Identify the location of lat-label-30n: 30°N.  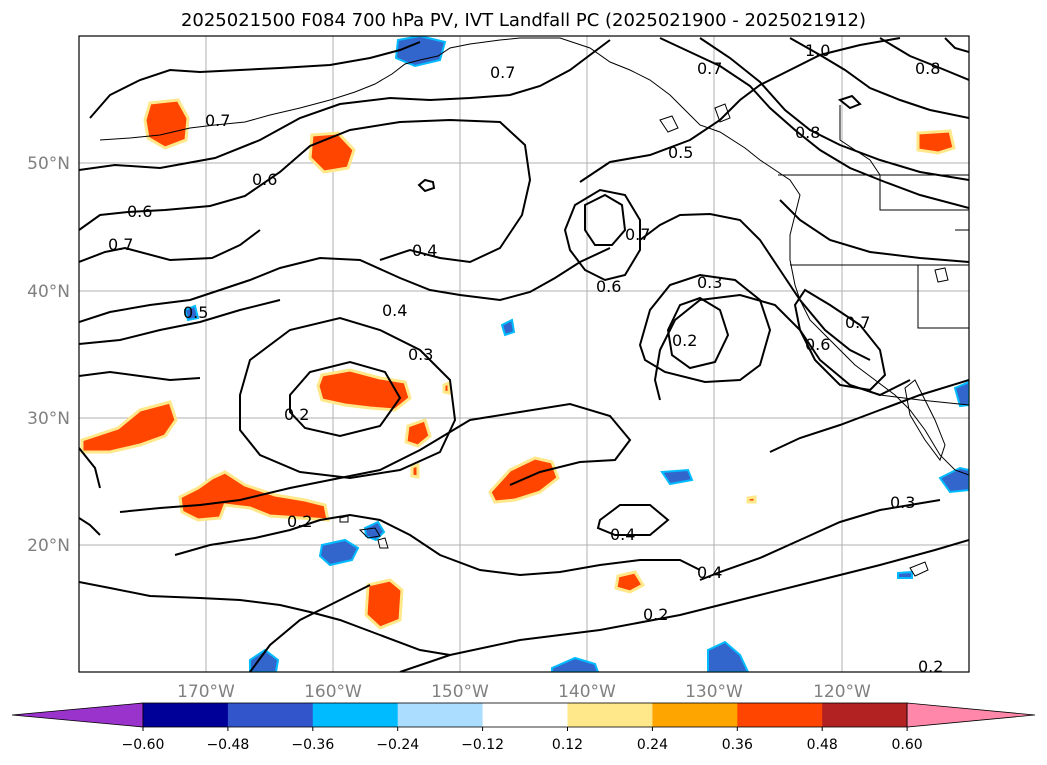
(48, 419).